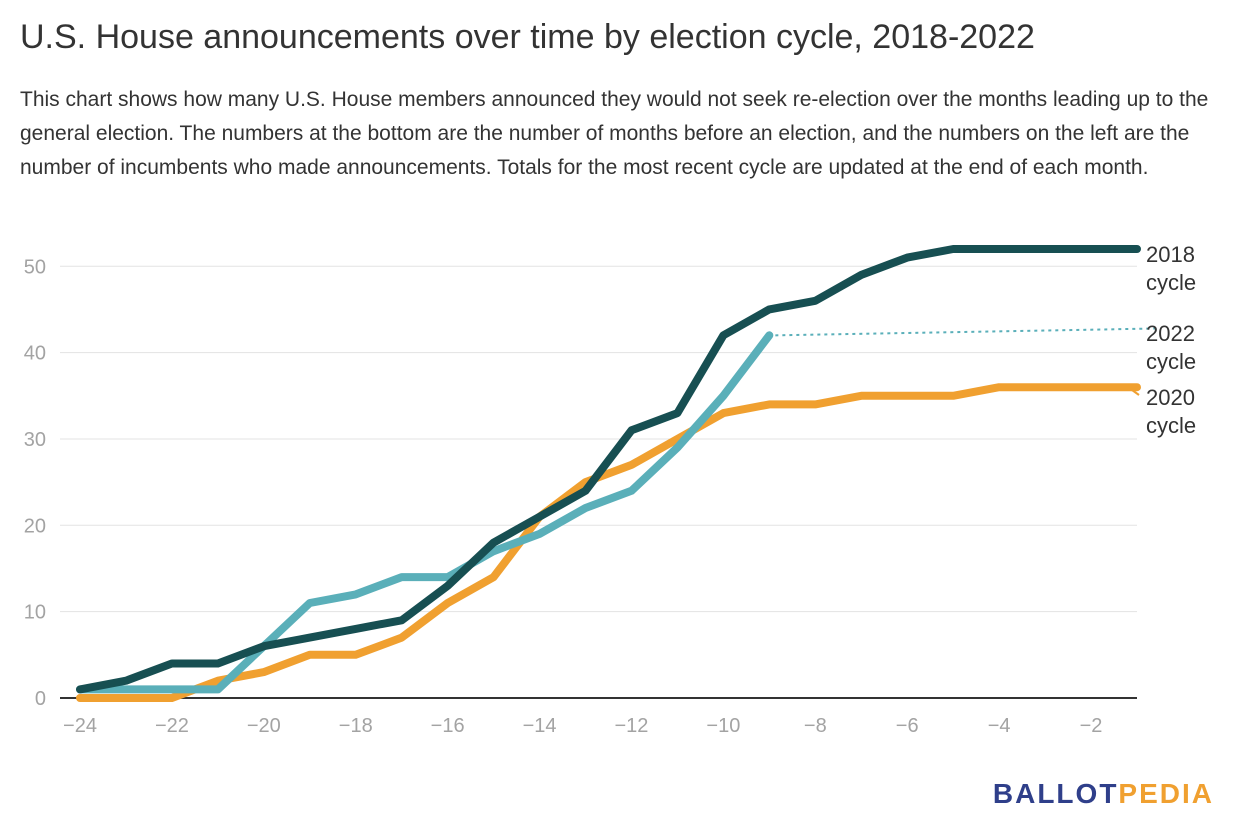 The width and height of the screenshot is (1240, 840). I want to click on x-tick-label: −16, so click(448, 726).